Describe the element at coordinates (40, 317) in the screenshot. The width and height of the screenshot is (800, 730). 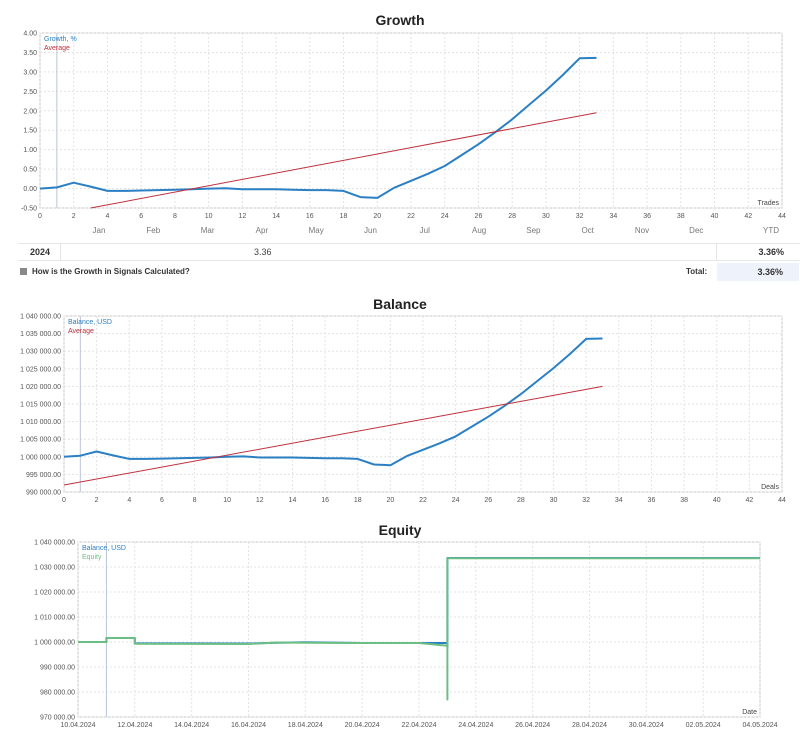
I see `balance-y-tick-label: 1 040 000.00` at that location.